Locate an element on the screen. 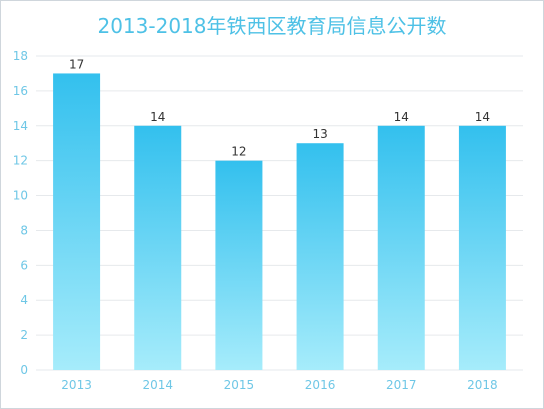  data-label-2015: 12 is located at coordinates (238, 152).